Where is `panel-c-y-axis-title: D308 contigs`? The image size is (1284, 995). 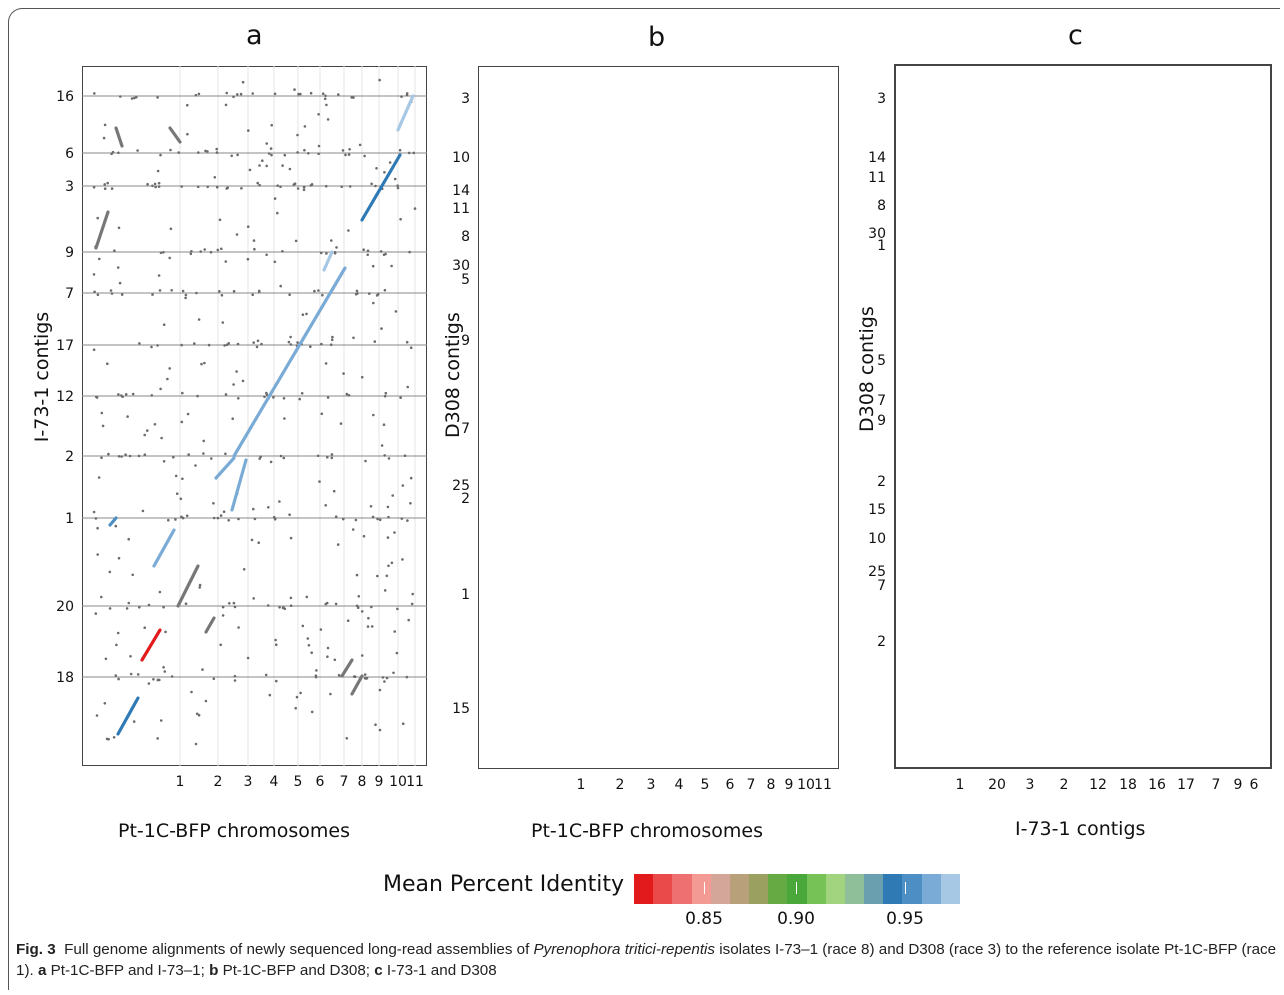 panel-c-y-axis-title: D308 contigs is located at coordinates (867, 369).